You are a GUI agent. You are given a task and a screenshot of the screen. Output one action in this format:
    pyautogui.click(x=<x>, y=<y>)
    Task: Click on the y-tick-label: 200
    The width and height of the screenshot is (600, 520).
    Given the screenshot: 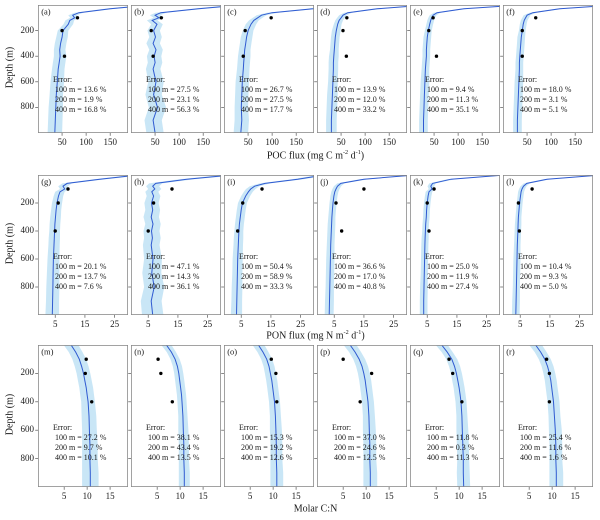 What is the action you would take?
    pyautogui.click(x=27, y=202)
    